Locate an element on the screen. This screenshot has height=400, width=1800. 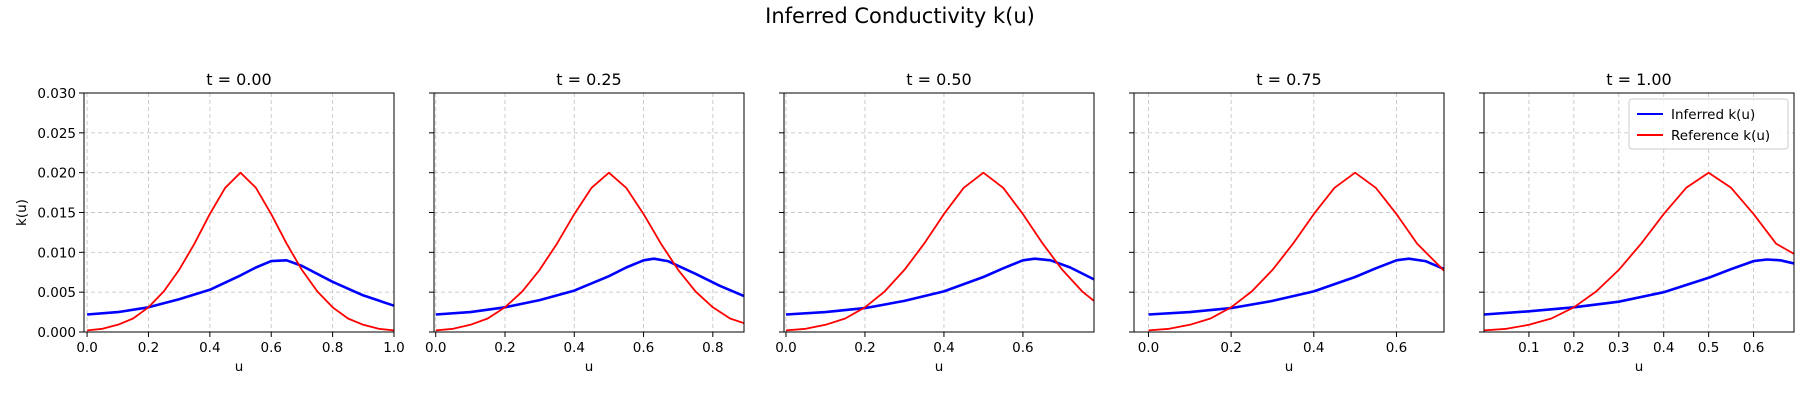
y-tick-label: 0.030 is located at coordinates (56, 94).